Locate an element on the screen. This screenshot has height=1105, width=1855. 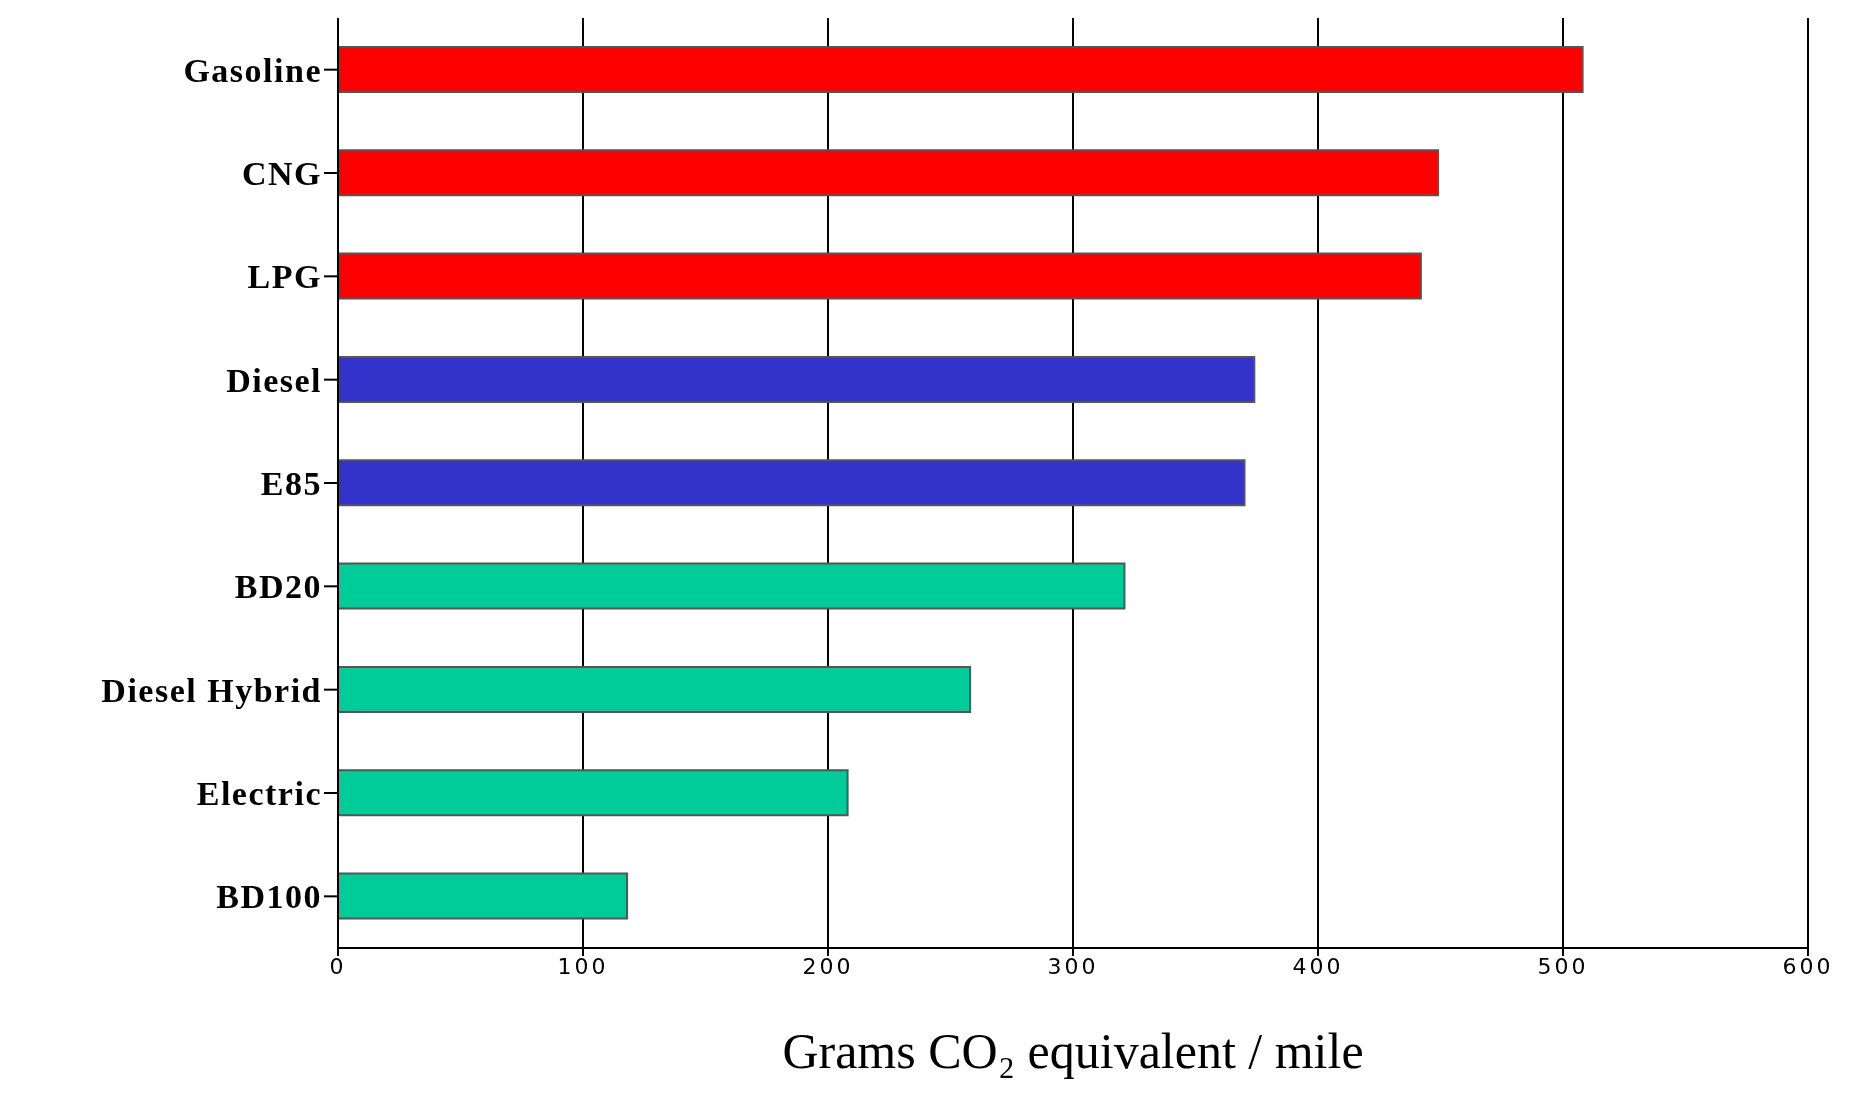
y-tick-label: CNG is located at coordinates (281, 174).